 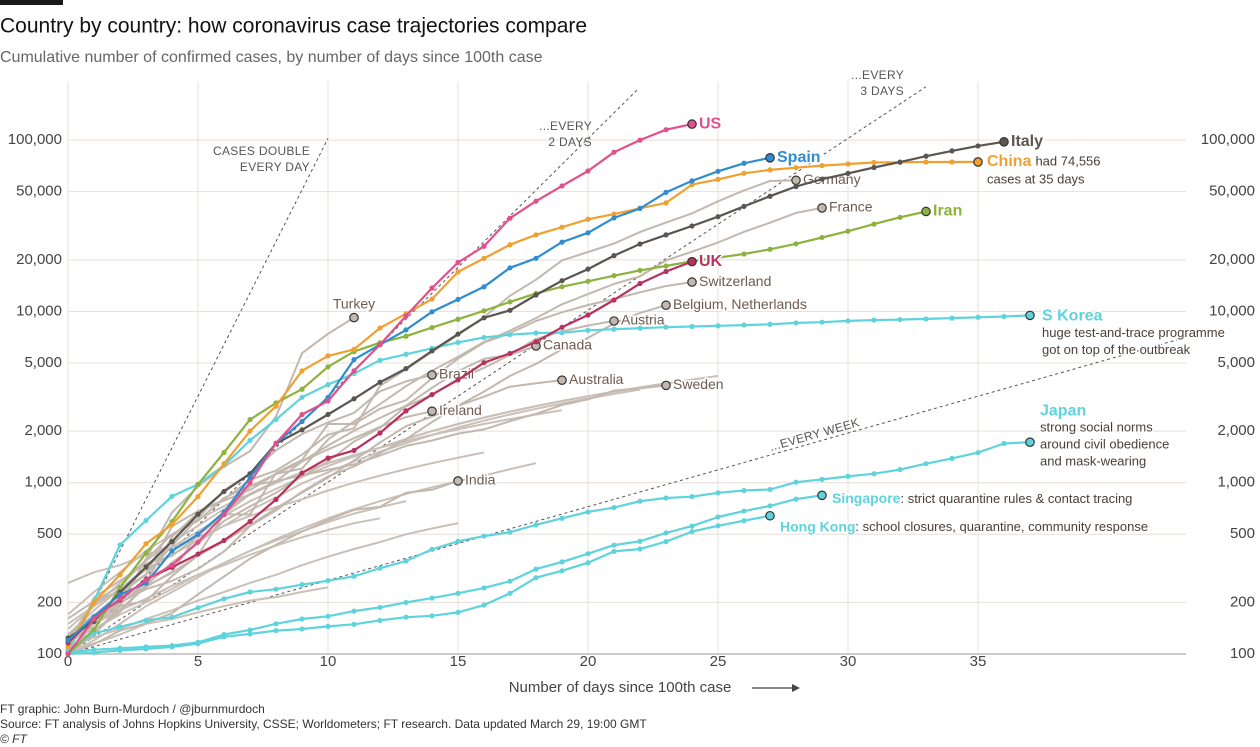 What do you see at coordinates (14, 739) in the screenshot?
I see `copyright: © FT` at bounding box center [14, 739].